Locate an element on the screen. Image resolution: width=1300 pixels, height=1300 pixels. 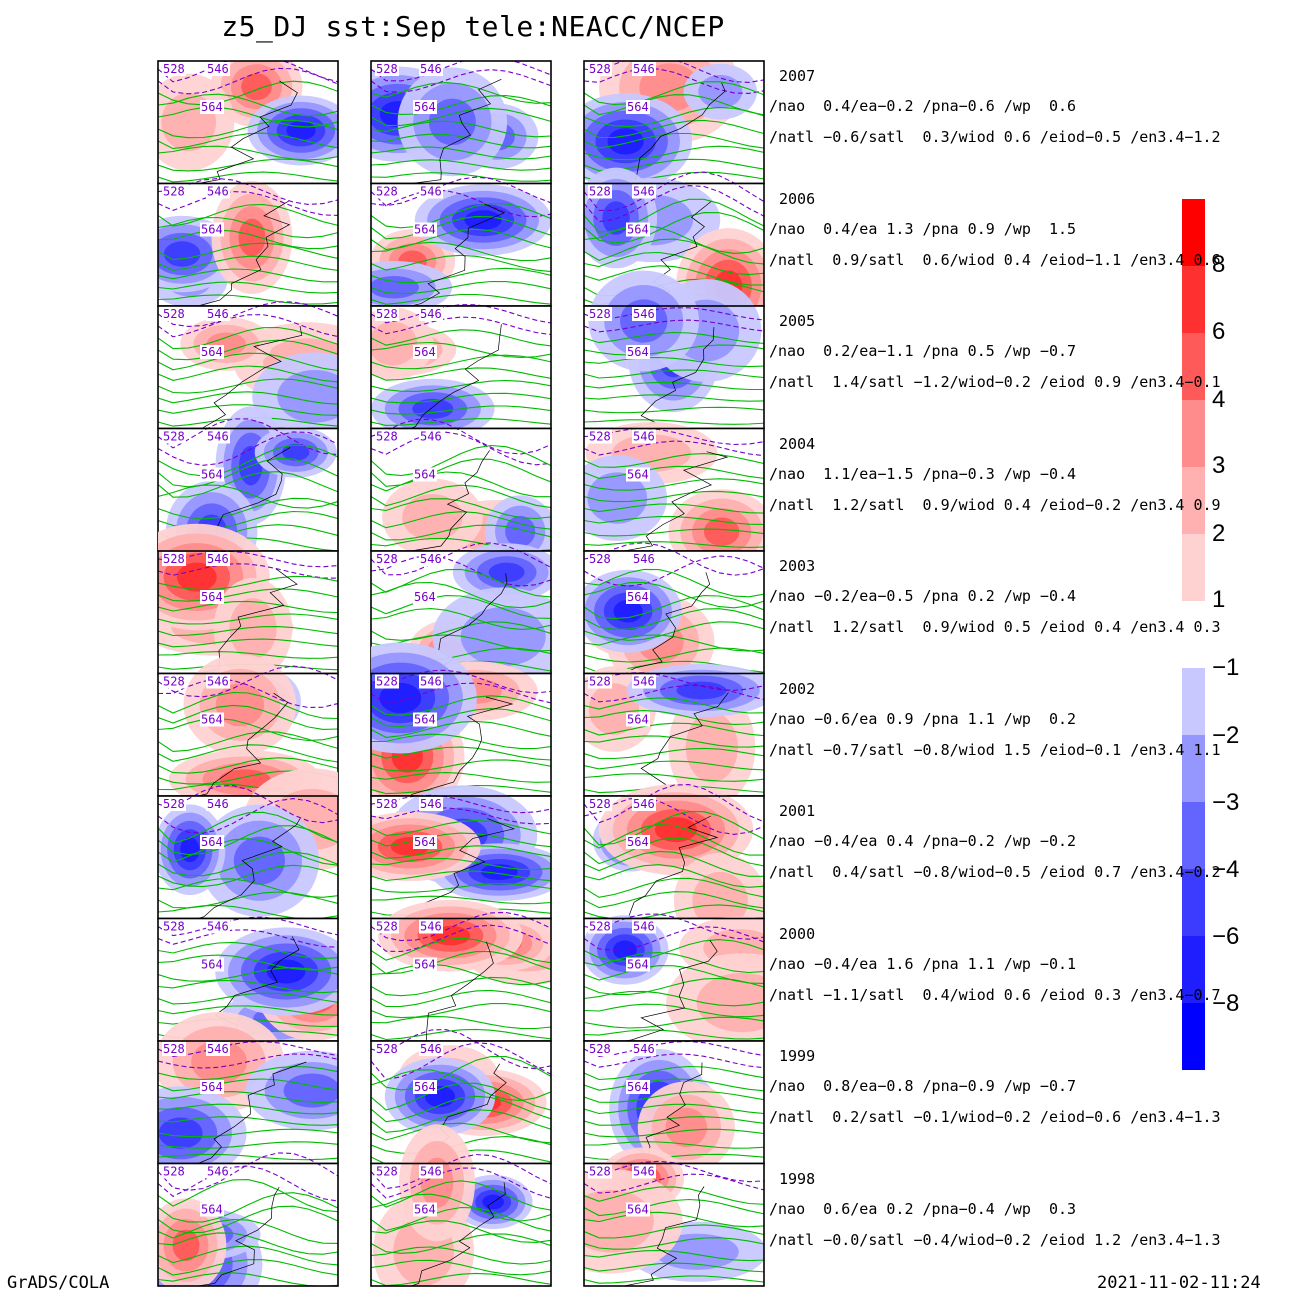
colorbar-label: −1 is located at coordinates (1226, 667).